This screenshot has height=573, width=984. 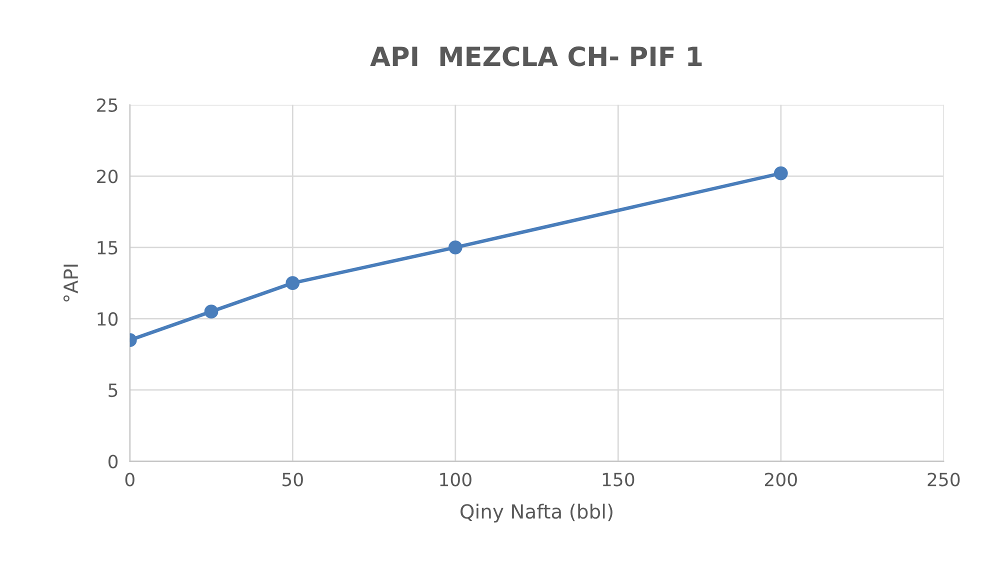 I want to click on y-tick-label: 10, so click(x=108, y=319).